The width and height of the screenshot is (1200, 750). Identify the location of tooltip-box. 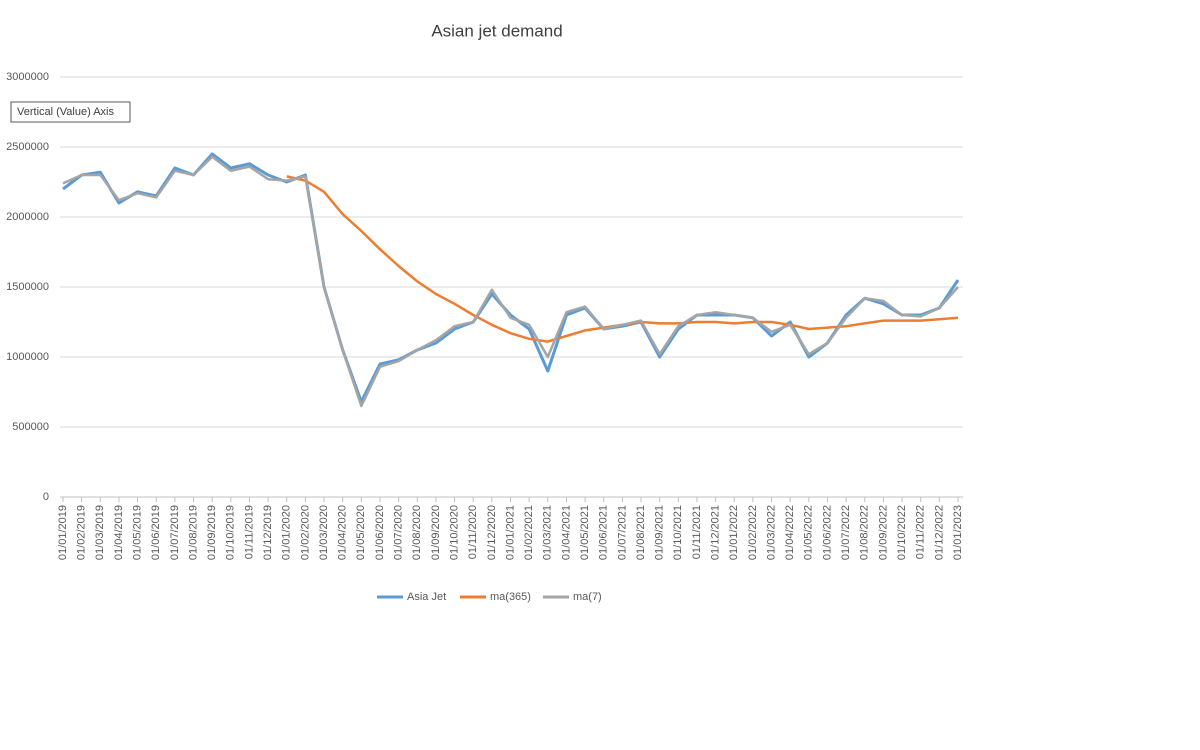
(70, 112).